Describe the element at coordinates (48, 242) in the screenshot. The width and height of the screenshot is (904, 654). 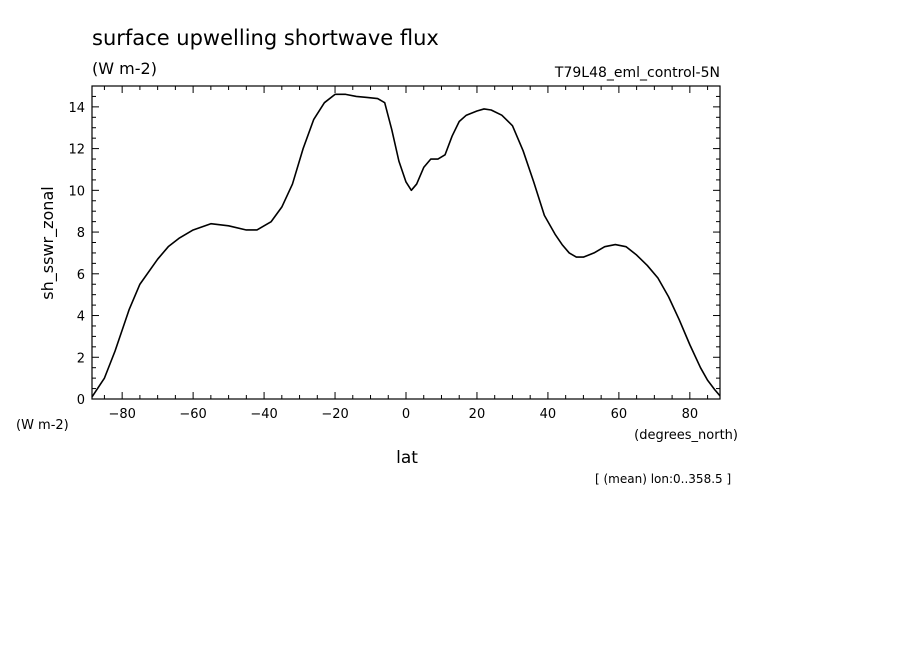
I see `y-axis-label: sh_sswr_zonal` at that location.